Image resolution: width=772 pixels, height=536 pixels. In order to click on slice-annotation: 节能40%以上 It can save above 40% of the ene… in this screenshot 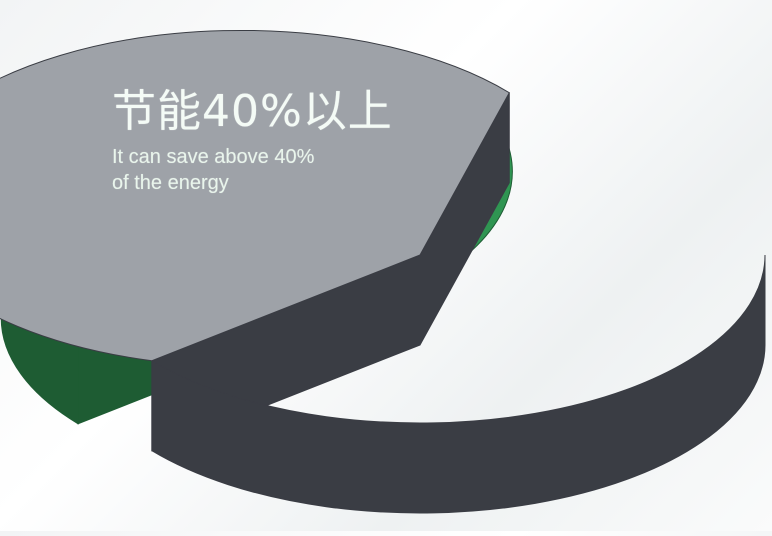, I will do `click(292, 143)`.